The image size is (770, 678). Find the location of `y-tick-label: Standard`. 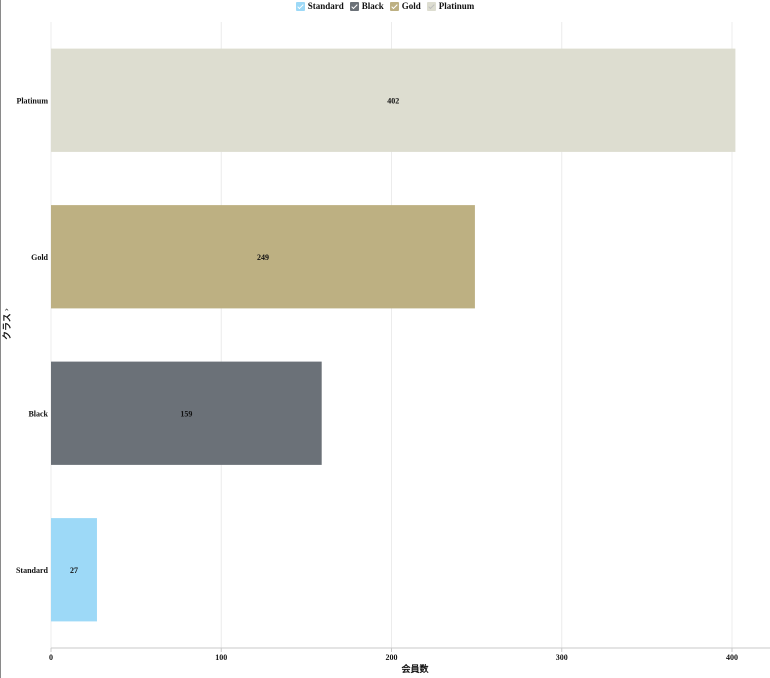

y-tick-label: Standard is located at coordinates (32, 570).